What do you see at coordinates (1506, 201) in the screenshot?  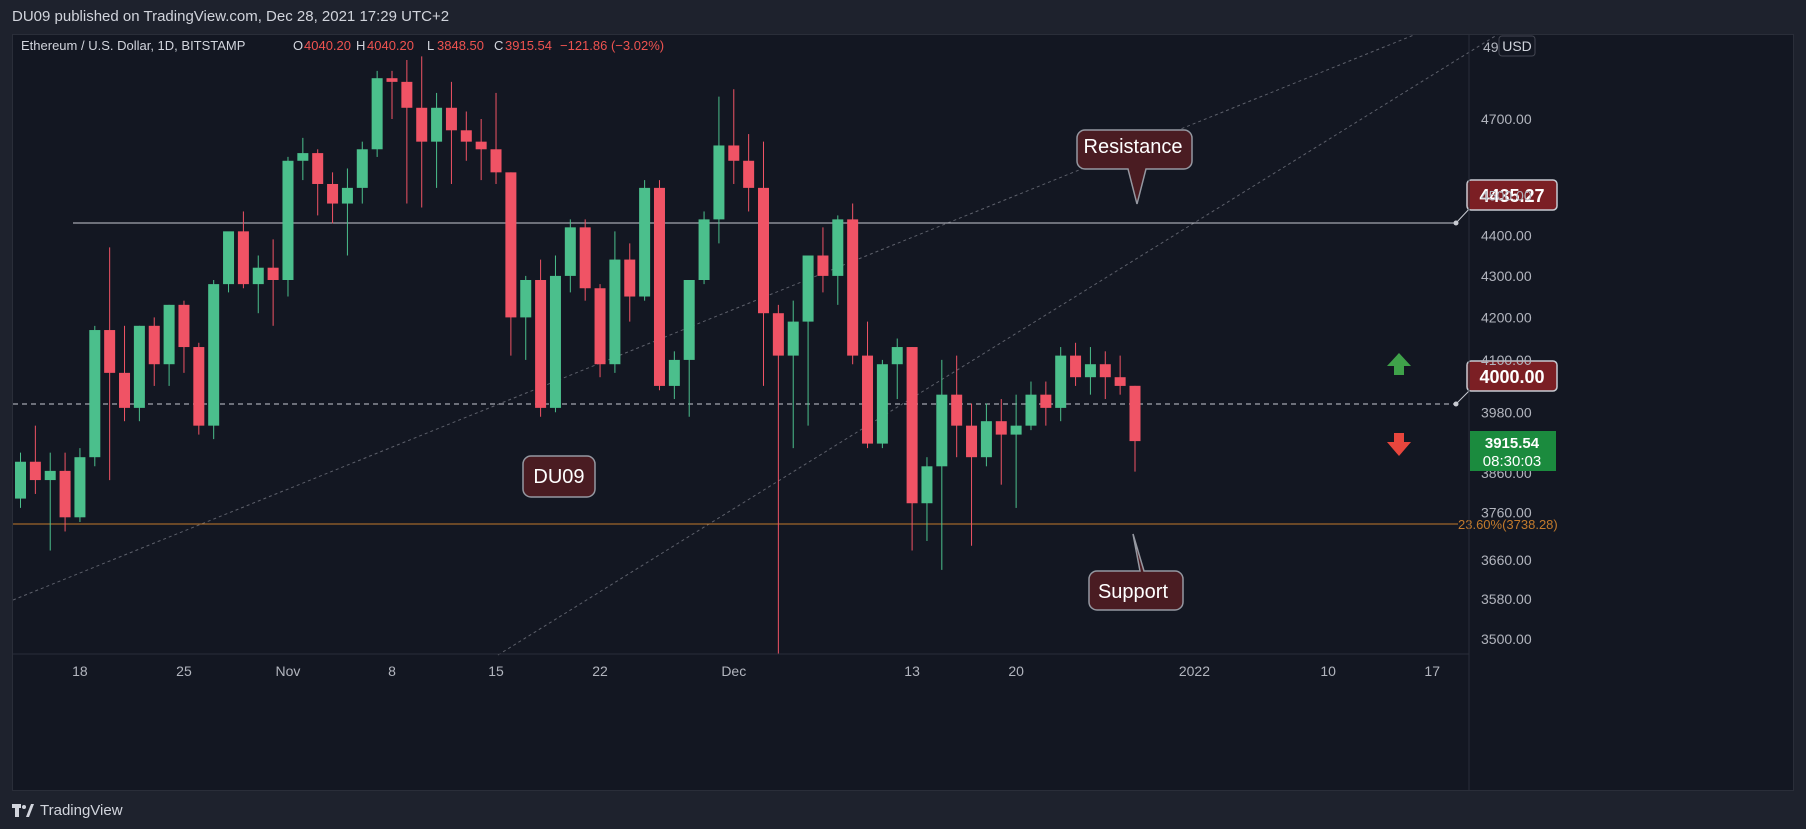 I see `level-box-4435: 4435.27` at bounding box center [1506, 201].